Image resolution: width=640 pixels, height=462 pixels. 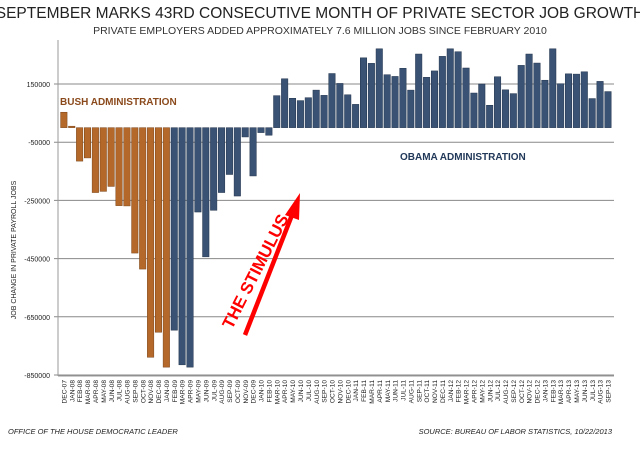 What do you see at coordinates (167, 391) in the screenshot?
I see `x-tick-label: JAN-09` at bounding box center [167, 391].